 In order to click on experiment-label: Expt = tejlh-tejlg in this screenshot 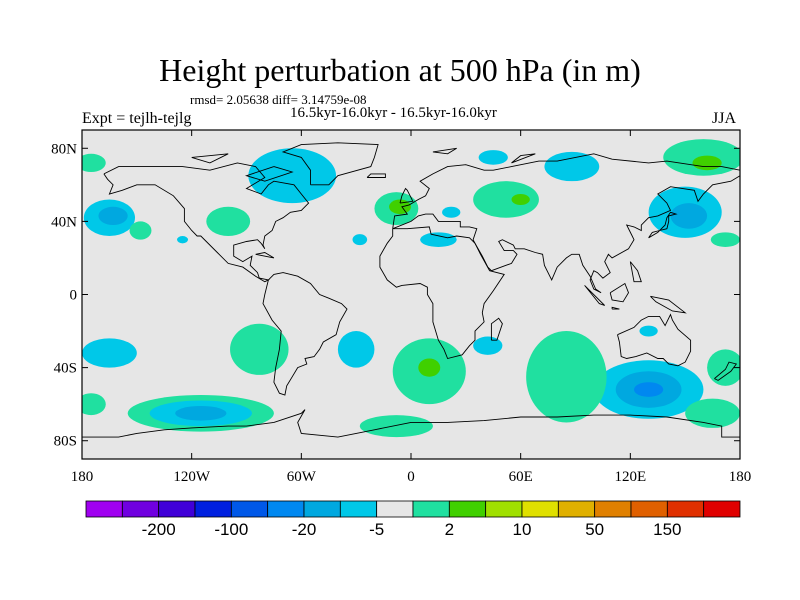, I will do `click(137, 118)`.